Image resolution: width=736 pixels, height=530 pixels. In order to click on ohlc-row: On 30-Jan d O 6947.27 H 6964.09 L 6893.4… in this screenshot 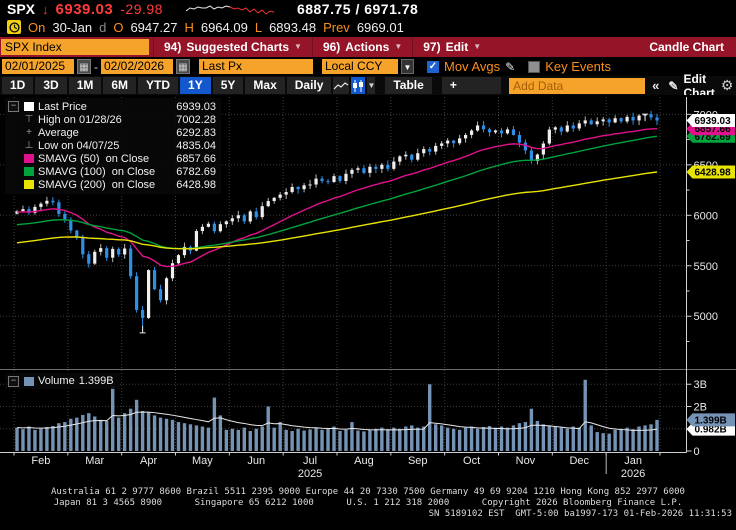, I will do `click(368, 27)`.